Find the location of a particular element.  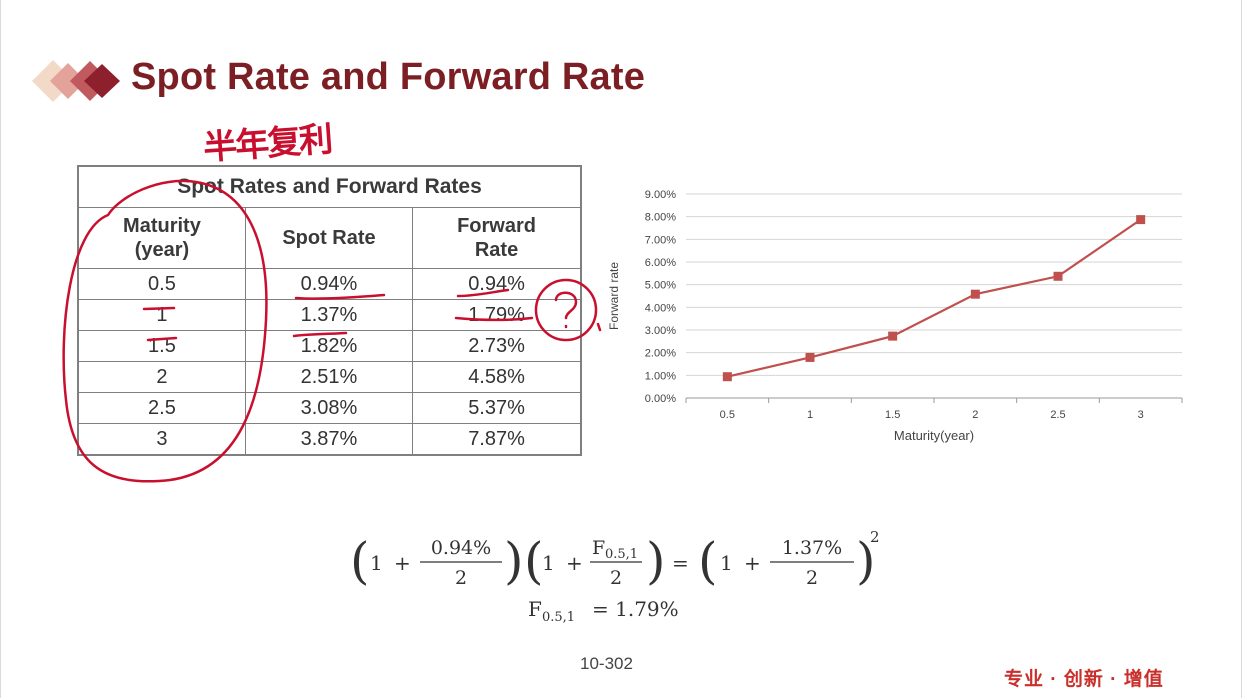

cell-spot-rate: 3.08% is located at coordinates (329, 408).